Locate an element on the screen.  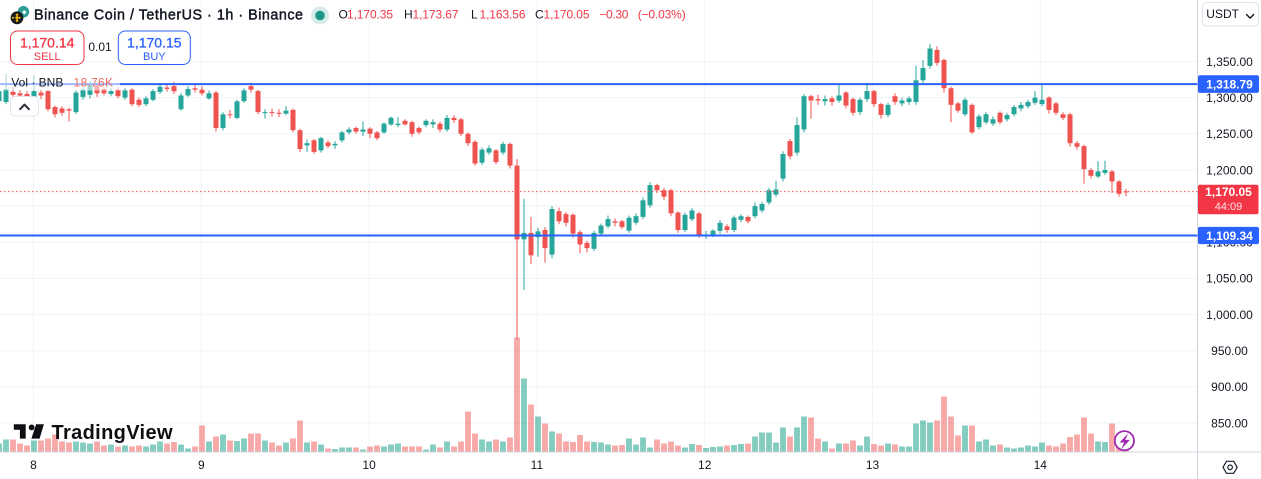
svg-text: 950.00 is located at coordinates (1229, 351).